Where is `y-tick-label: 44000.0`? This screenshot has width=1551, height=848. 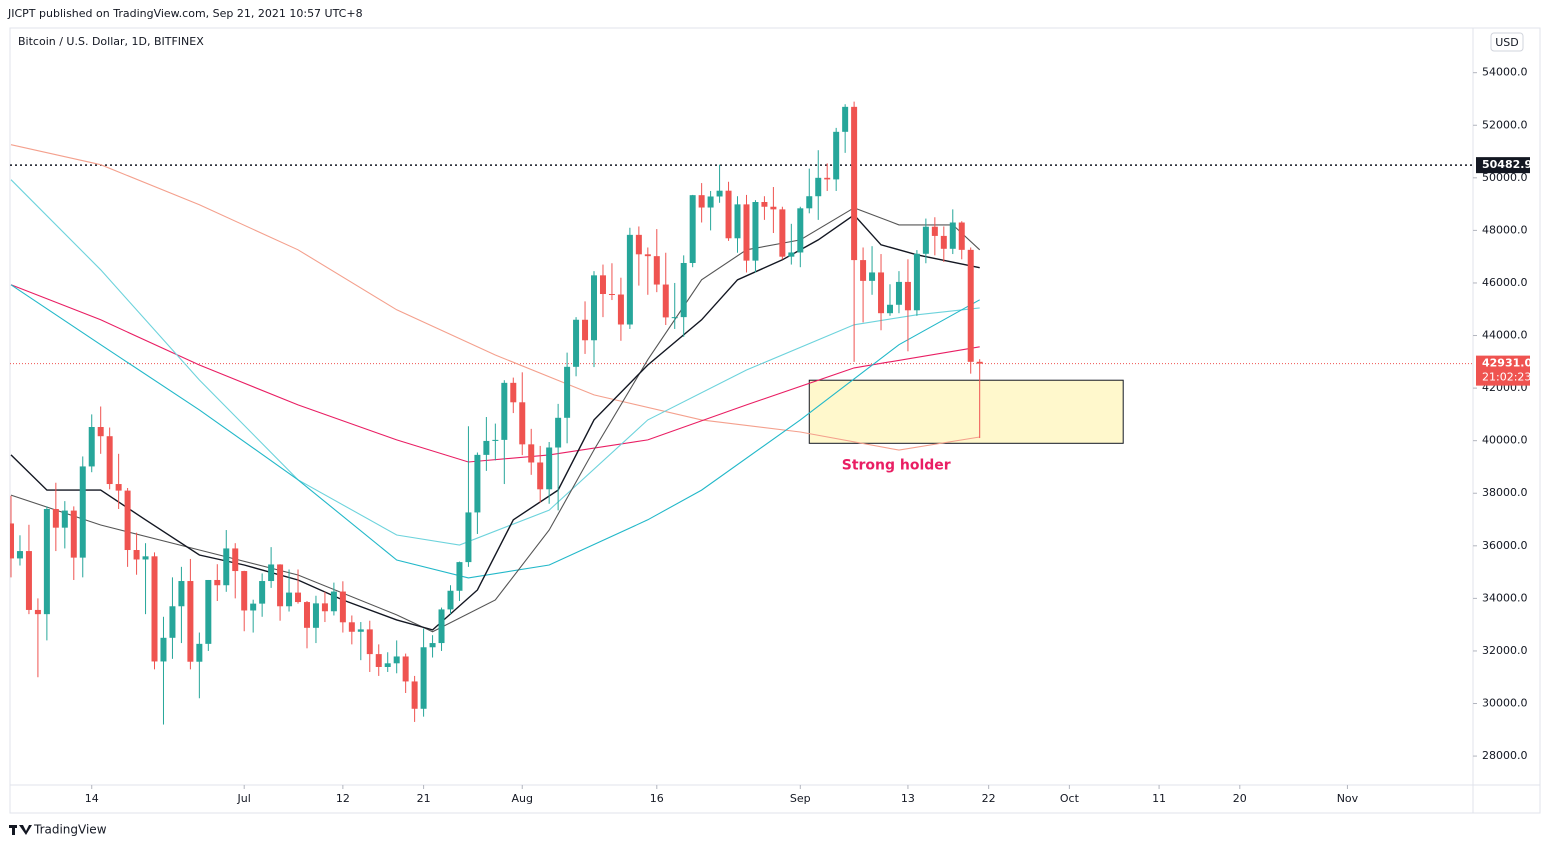 y-tick-label: 44000.0 is located at coordinates (1505, 335).